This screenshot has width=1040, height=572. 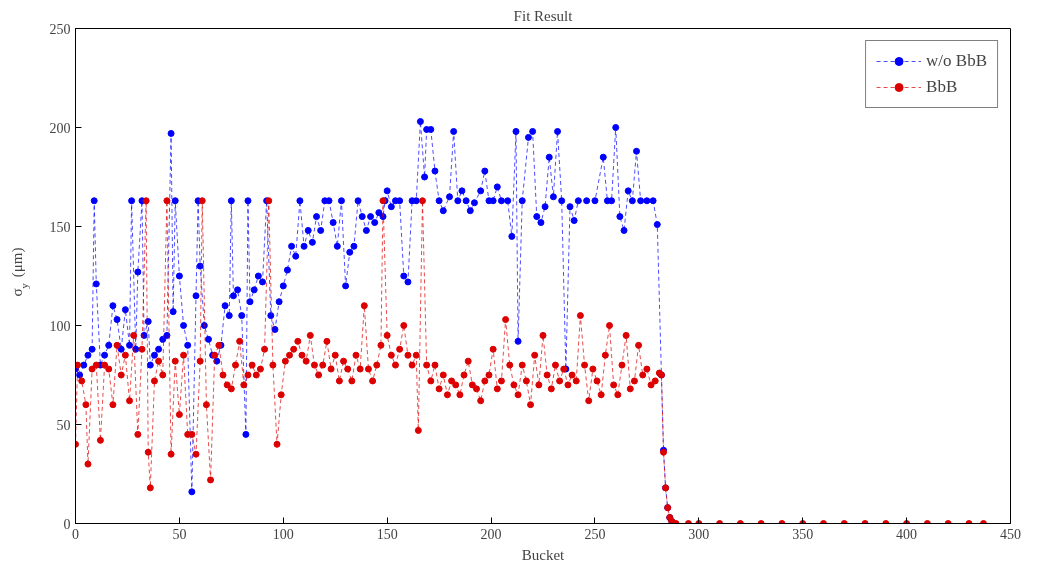 What do you see at coordinates (387, 534) in the screenshot?
I see `x-tick-label: 150` at bounding box center [387, 534].